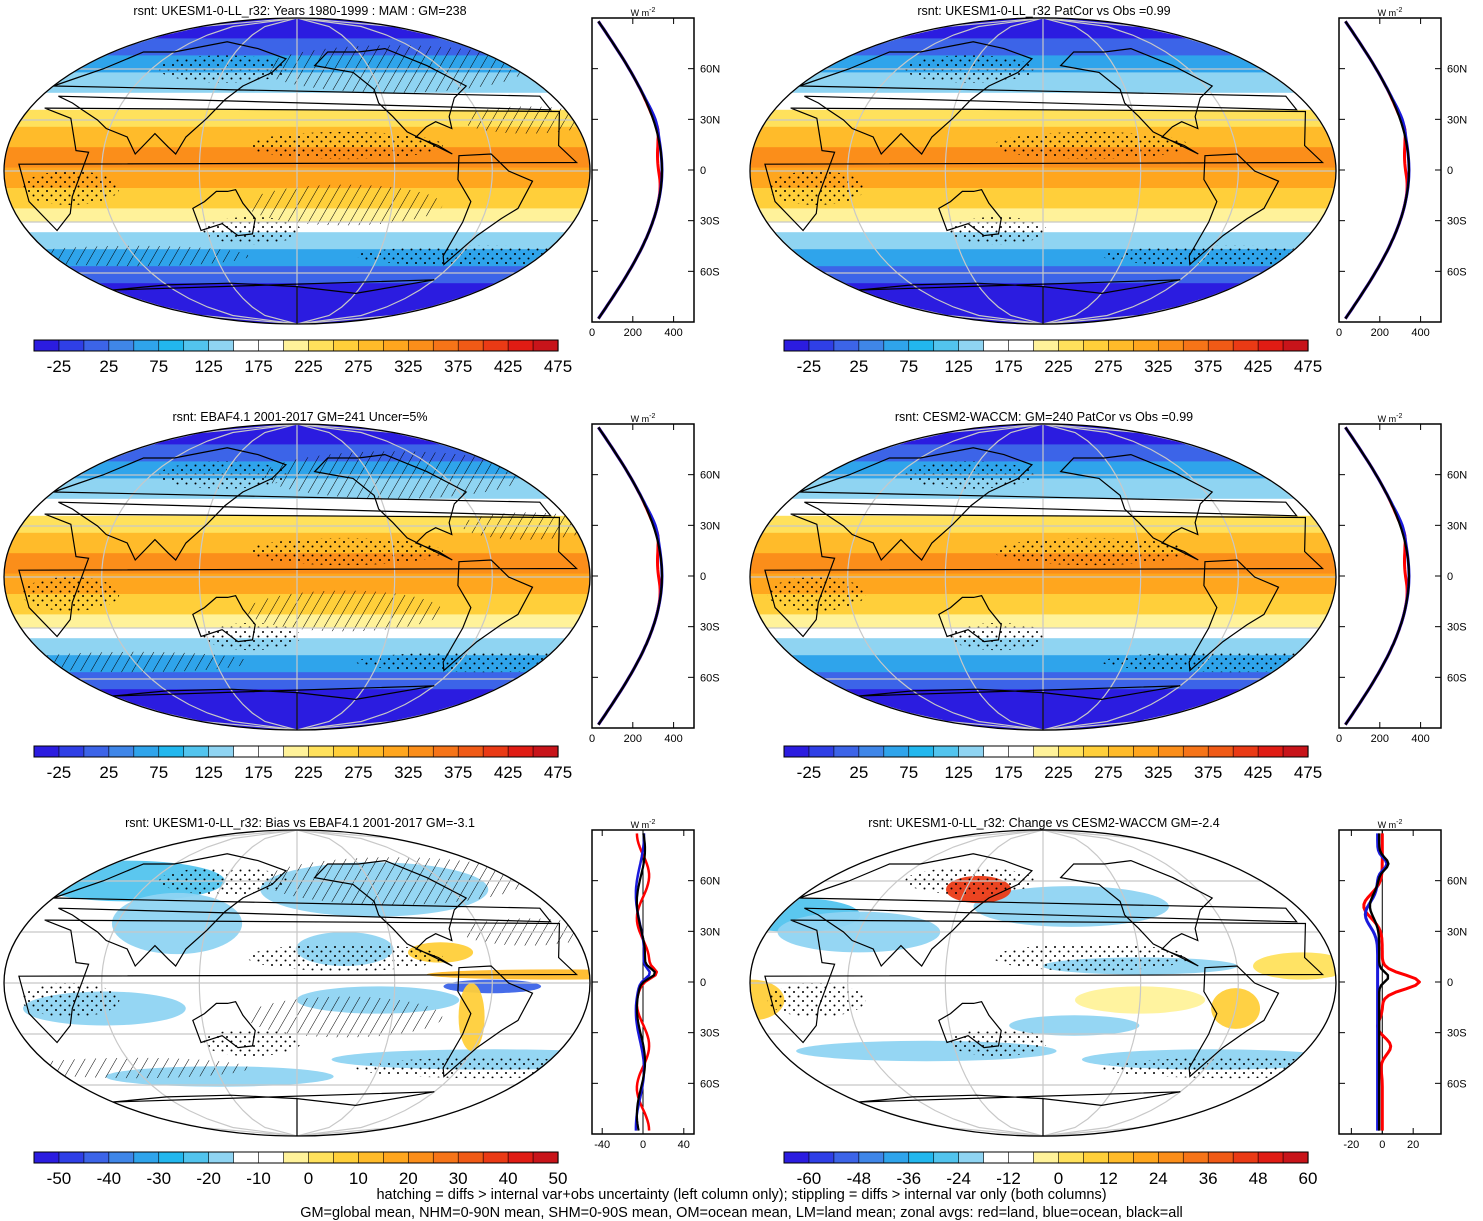 The image size is (1483, 1221). What do you see at coordinates (1158, 366) in the screenshot?
I see `colorbar-label: 325` at bounding box center [1158, 366].